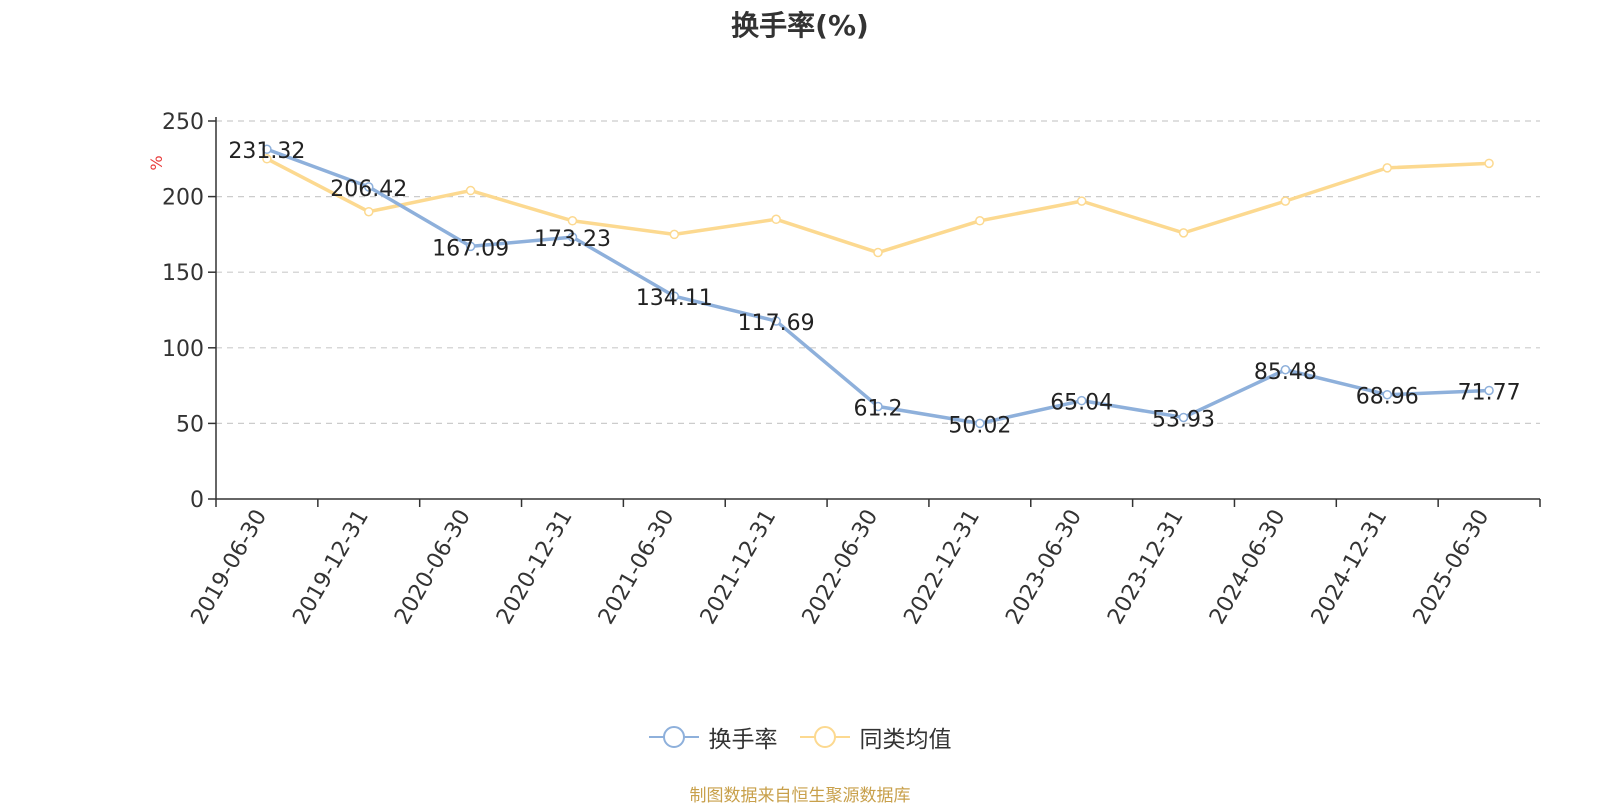 Image resolution: width=1600 pixels, height=806 pixels. I want to click on x-tick-label: 2024-06-30, so click(1248, 567).